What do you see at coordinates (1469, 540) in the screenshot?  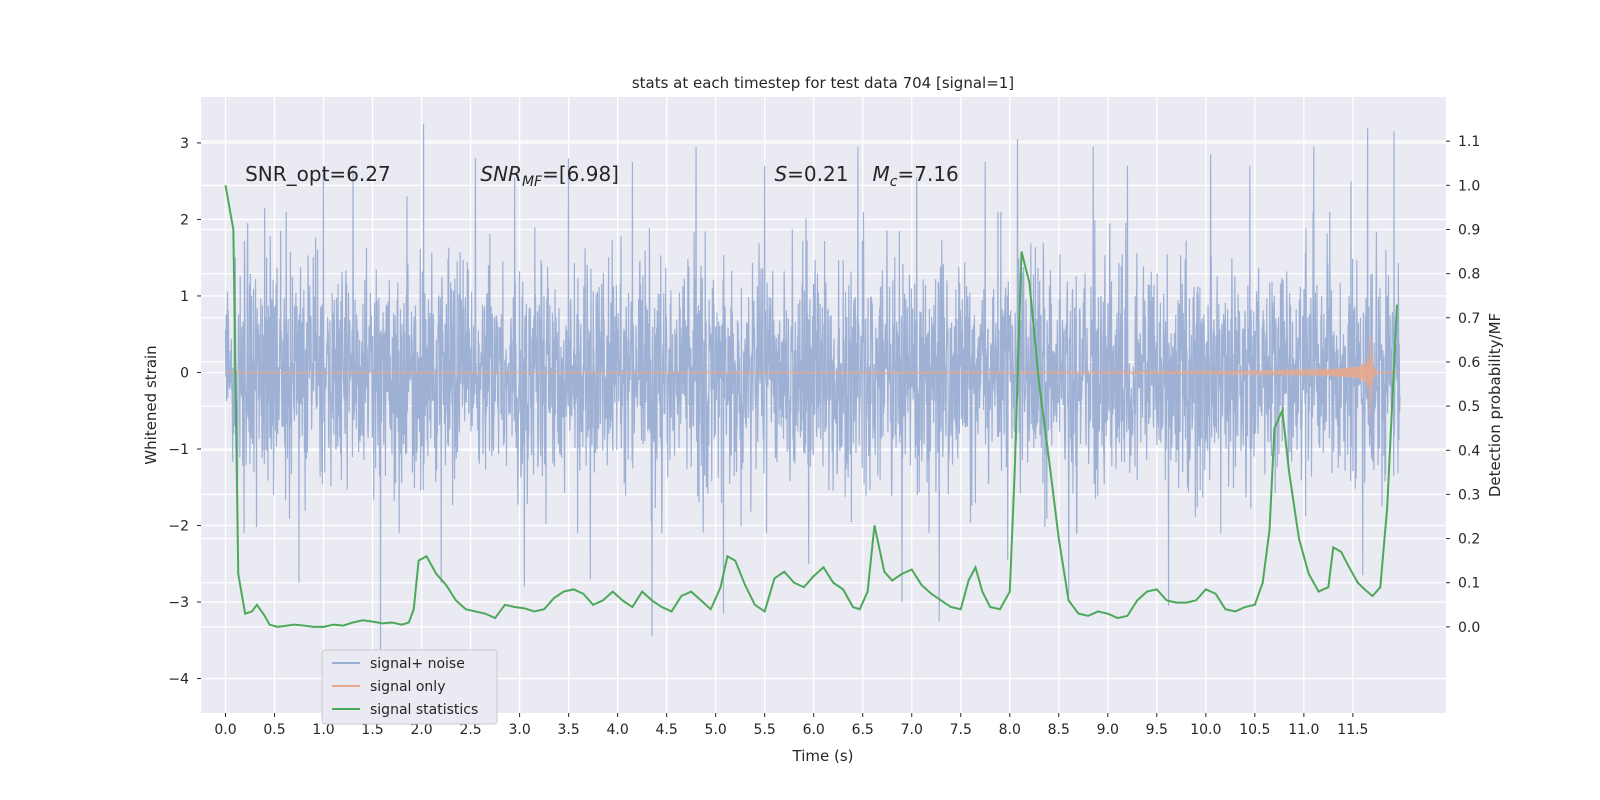 I see `y2-tick-label-9: 0.2` at bounding box center [1469, 540].